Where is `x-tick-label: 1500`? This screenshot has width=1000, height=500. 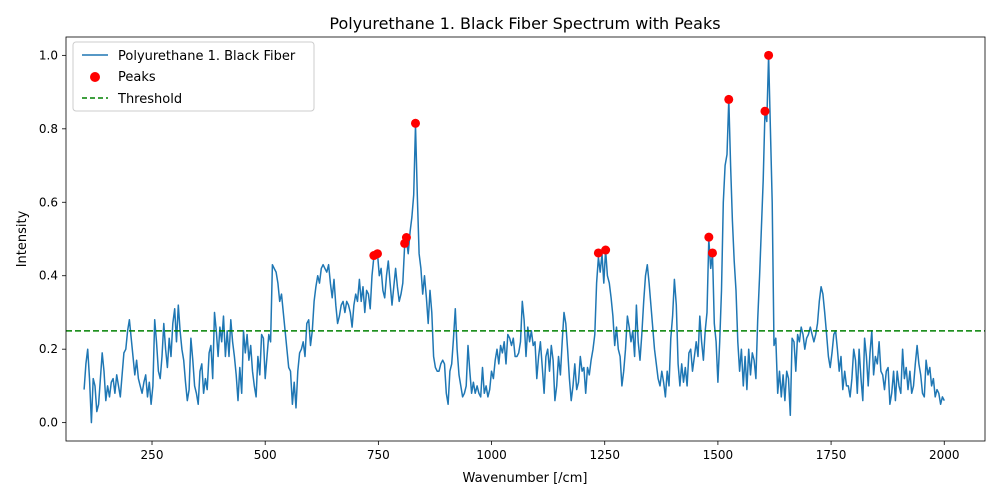 x-tick-label: 1500 is located at coordinates (718, 455).